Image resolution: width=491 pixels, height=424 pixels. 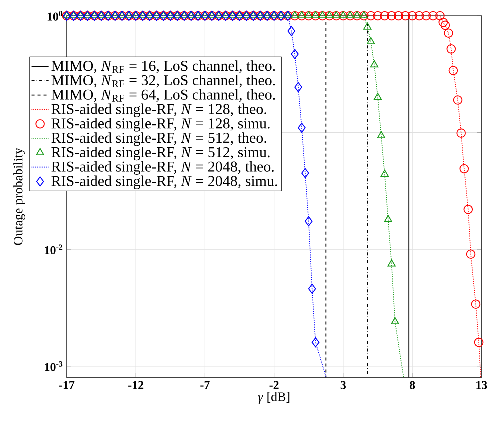 I want to click on x-tick-label: -17, so click(x=67, y=385).